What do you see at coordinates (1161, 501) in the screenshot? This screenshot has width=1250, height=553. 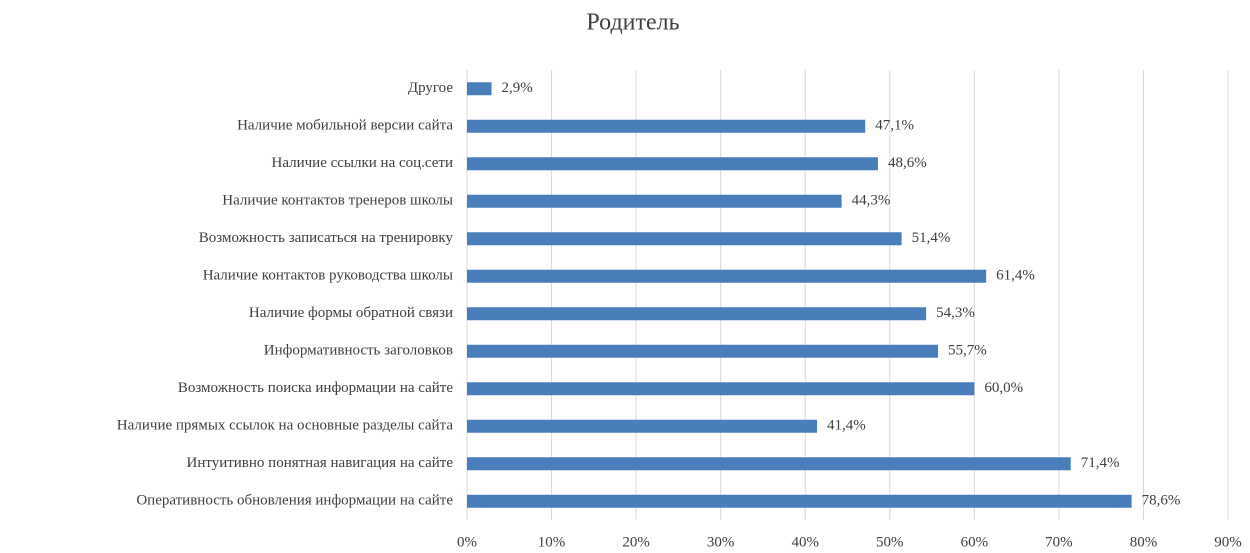 I see `data-label: 78,6%` at bounding box center [1161, 501].